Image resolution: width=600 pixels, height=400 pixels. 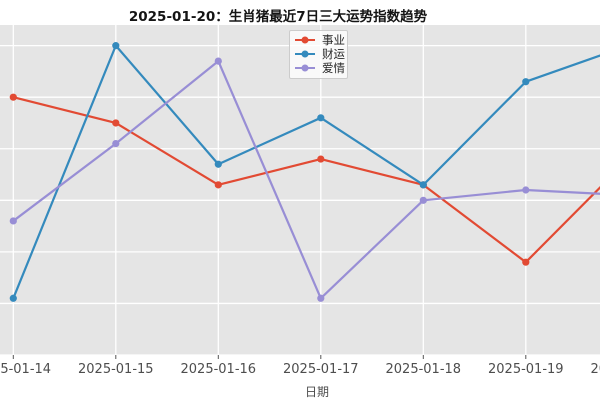 I want to click on x-axis-title: 日期, so click(x=317, y=392).